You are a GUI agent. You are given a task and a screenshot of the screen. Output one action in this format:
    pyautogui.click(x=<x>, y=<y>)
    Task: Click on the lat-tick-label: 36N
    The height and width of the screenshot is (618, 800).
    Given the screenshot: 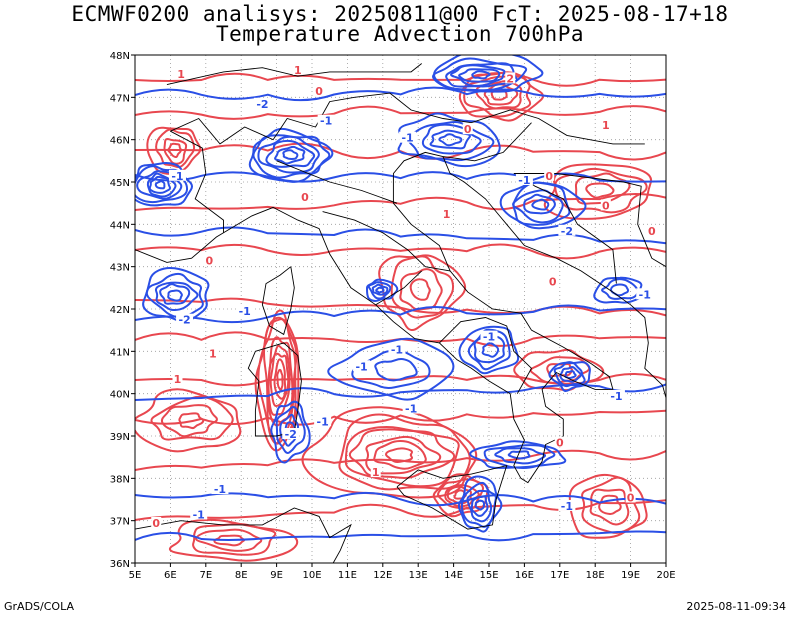 What is the action you would take?
    pyautogui.click(x=120, y=564)
    